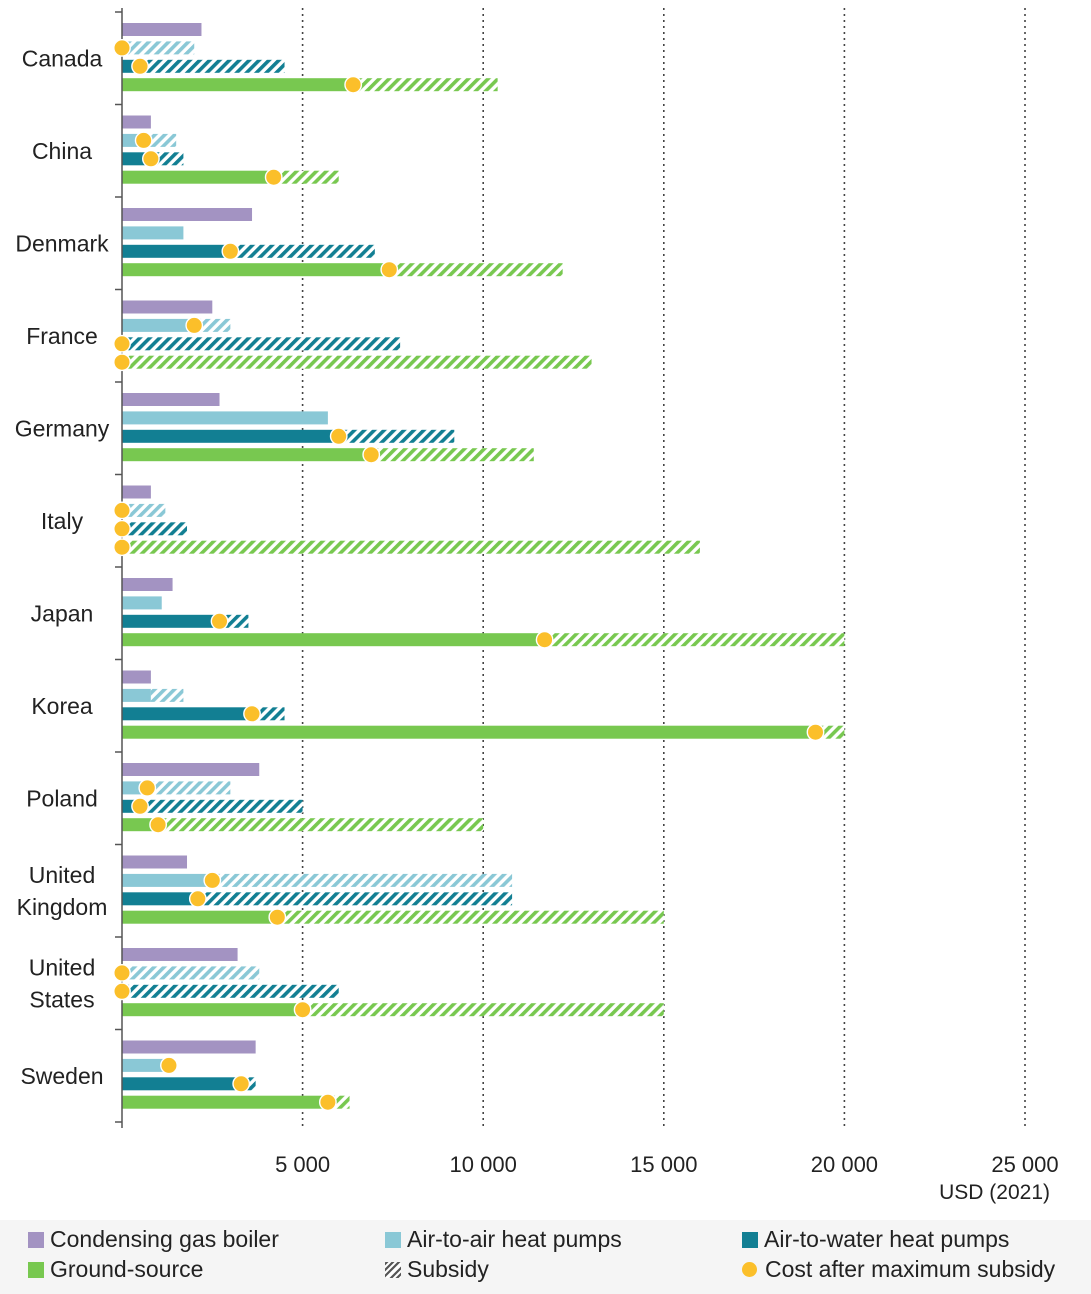  I want to click on x-tick-label: 10 000, so click(483, 1164).